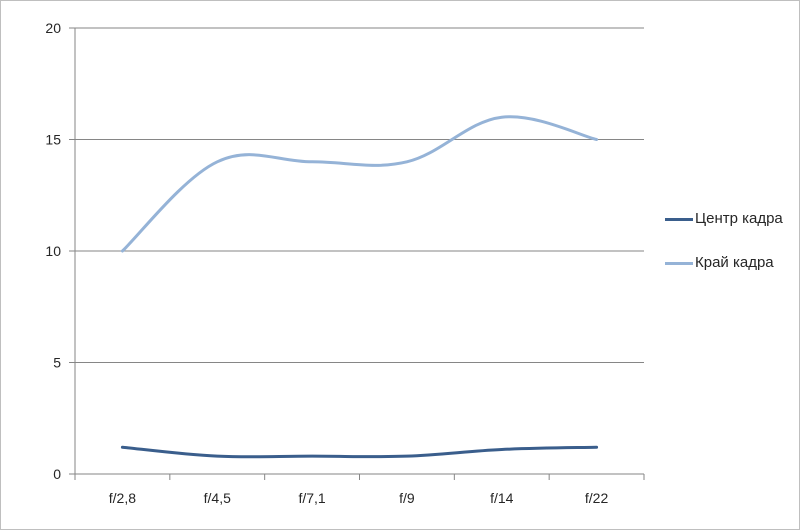 The image size is (800, 530). What do you see at coordinates (739, 218) in the screenshot?
I see `legend-label-center: Центр кадра` at bounding box center [739, 218].